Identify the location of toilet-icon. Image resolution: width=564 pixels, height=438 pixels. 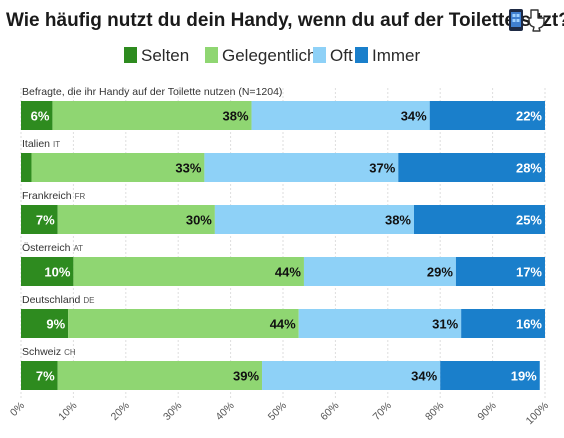
(536, 20).